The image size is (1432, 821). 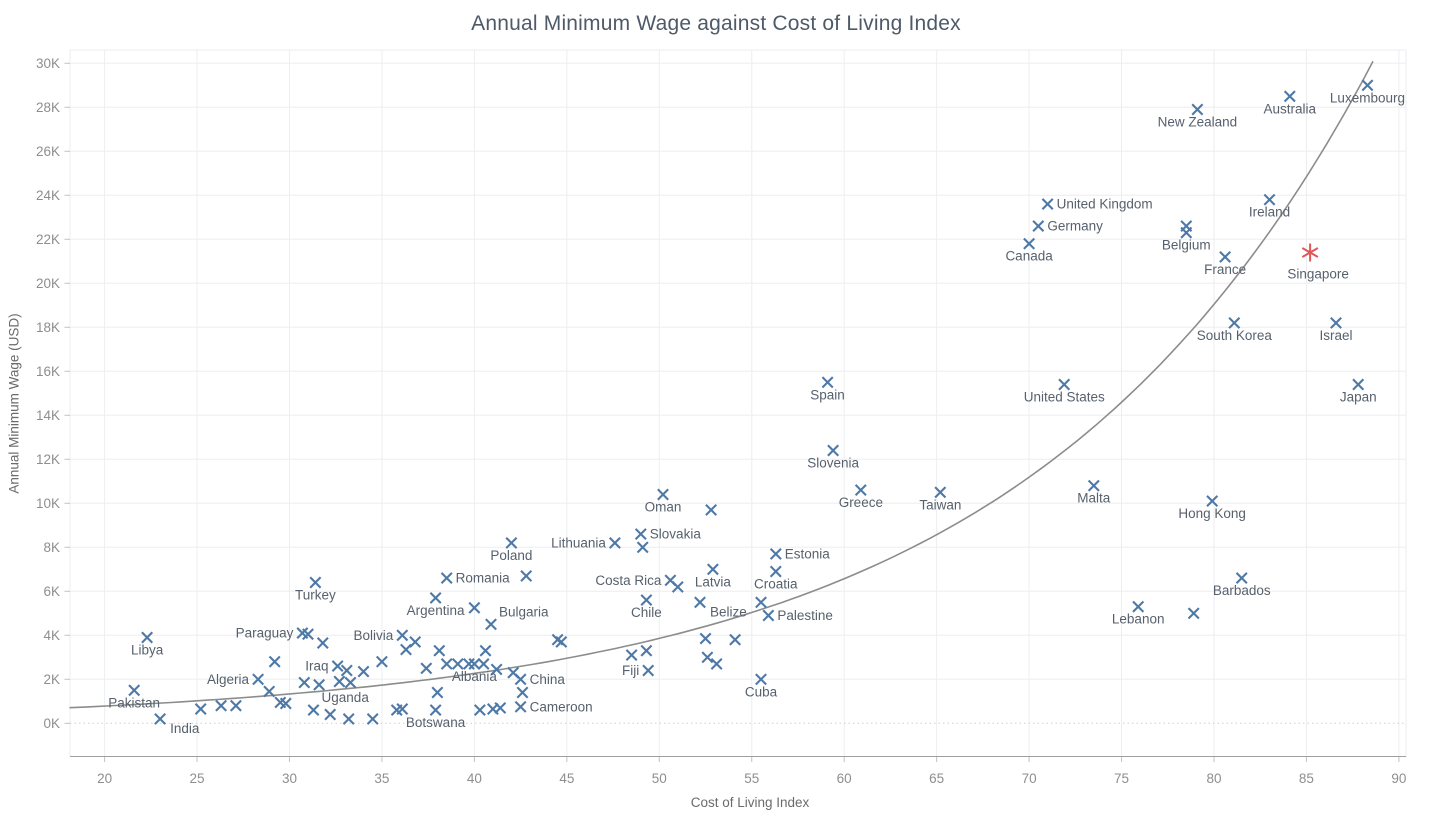 I want to click on x-tick-label: 45, so click(x=566, y=778).